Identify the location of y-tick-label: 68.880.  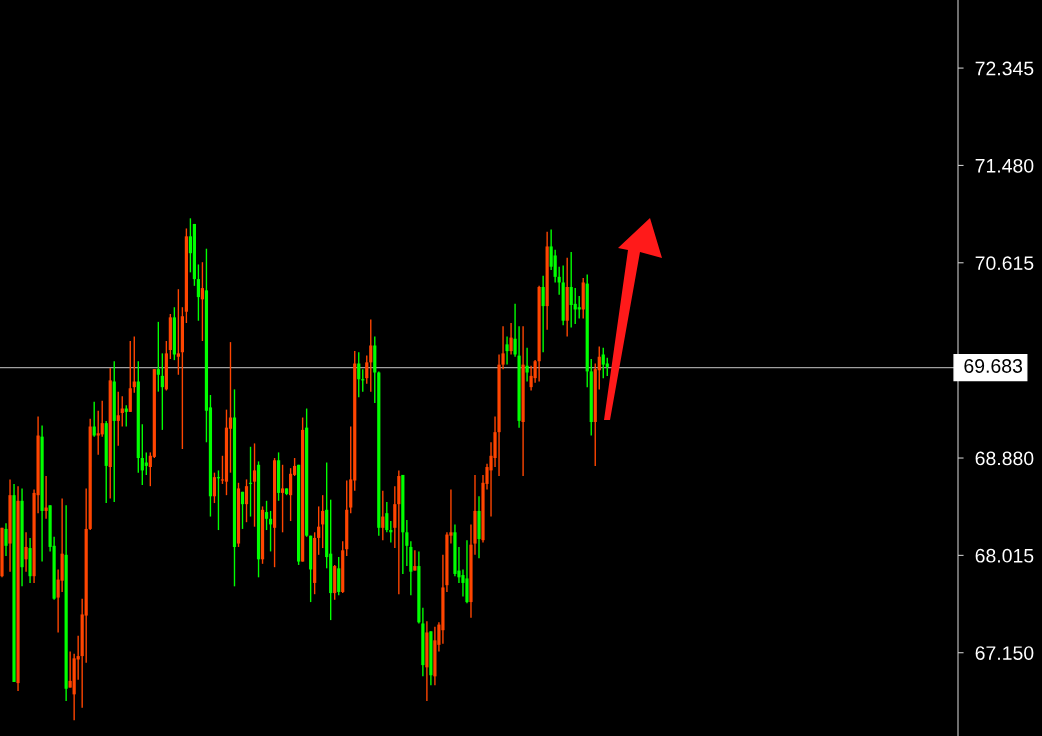
(1004, 458).